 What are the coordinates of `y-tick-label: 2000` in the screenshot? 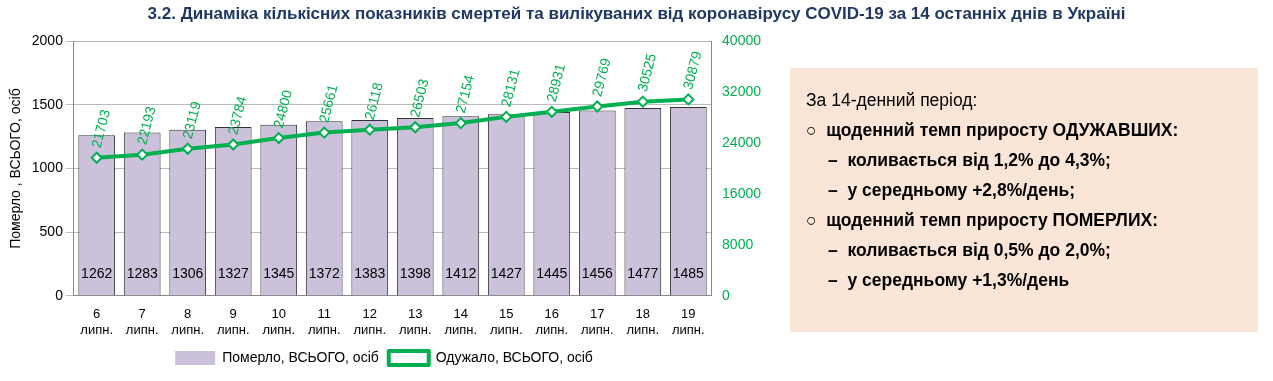 It's located at (47, 40).